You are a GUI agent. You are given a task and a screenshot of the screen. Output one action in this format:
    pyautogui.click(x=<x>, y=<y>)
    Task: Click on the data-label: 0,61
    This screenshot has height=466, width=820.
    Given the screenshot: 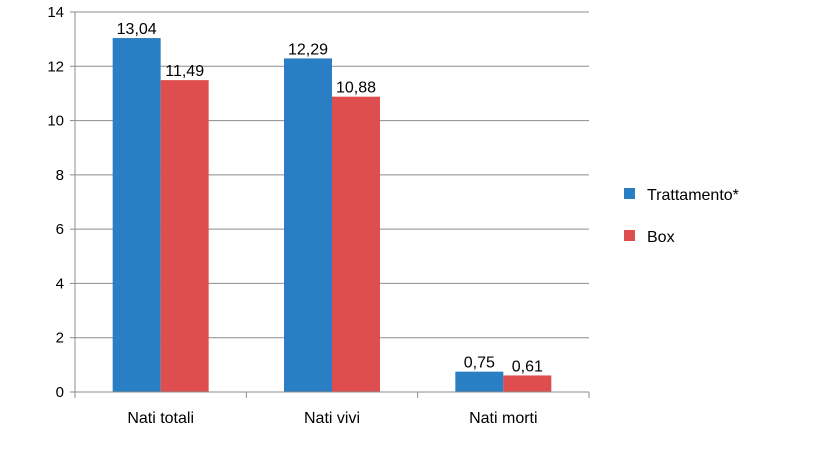 What is the action you would take?
    pyautogui.click(x=527, y=366)
    